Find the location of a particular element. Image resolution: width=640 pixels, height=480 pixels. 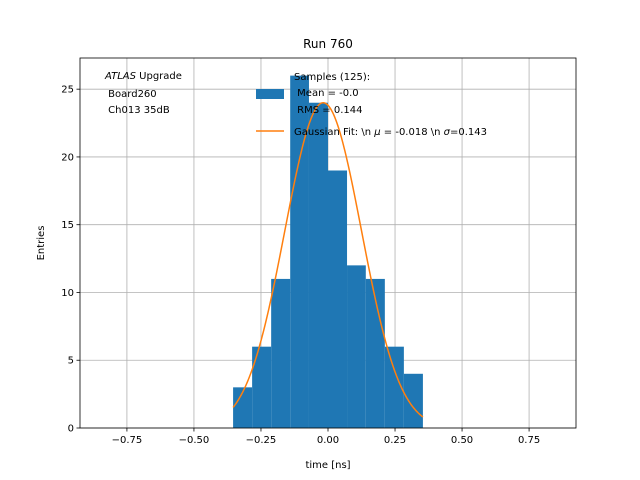

annotation-line-3: Ch013 35dB is located at coordinates (137, 110).